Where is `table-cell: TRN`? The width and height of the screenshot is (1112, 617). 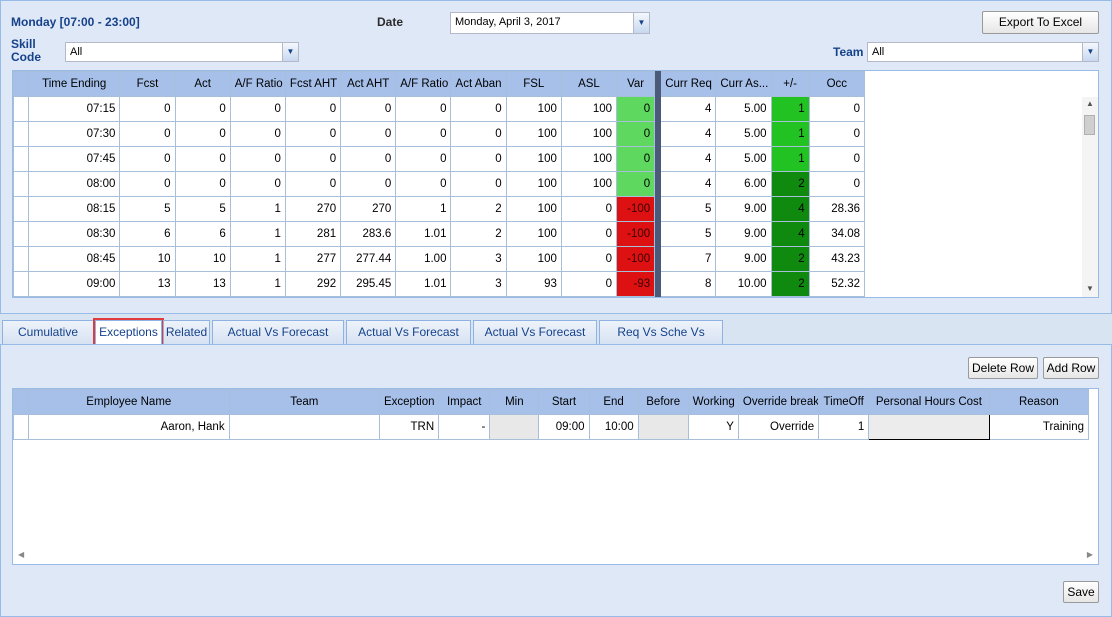 table-cell: TRN is located at coordinates (409, 427).